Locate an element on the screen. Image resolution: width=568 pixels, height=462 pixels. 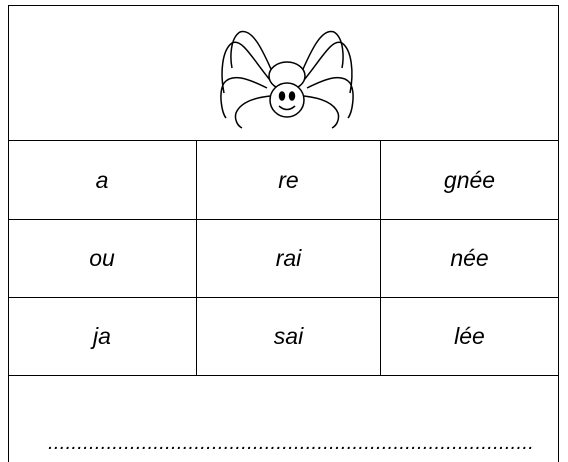
syllable-cell: sai is located at coordinates (288, 336).